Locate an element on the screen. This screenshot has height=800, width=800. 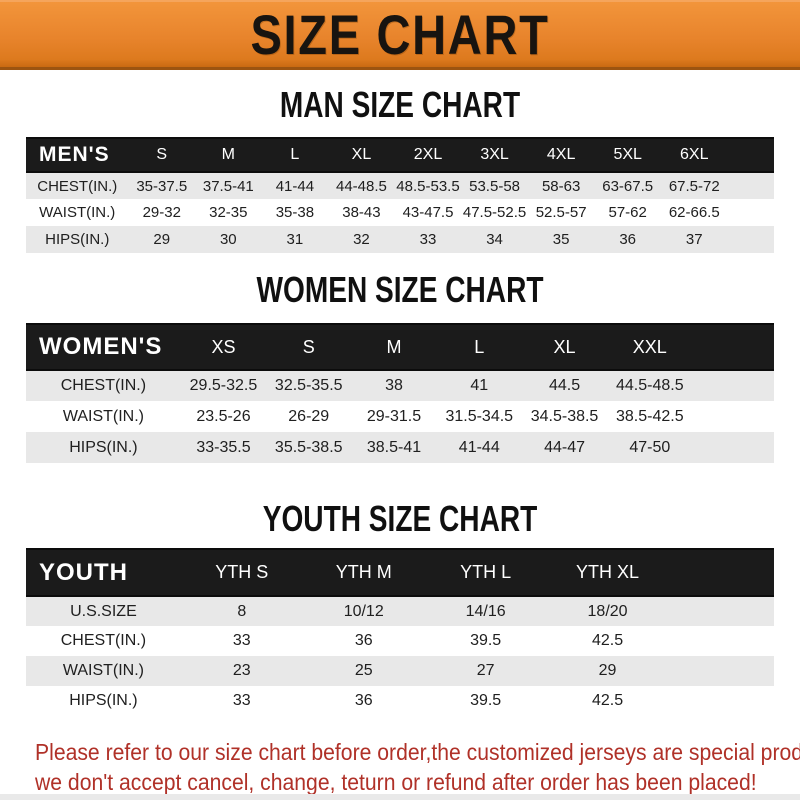
size-value-cell: 47-50 is located at coordinates (650, 447).